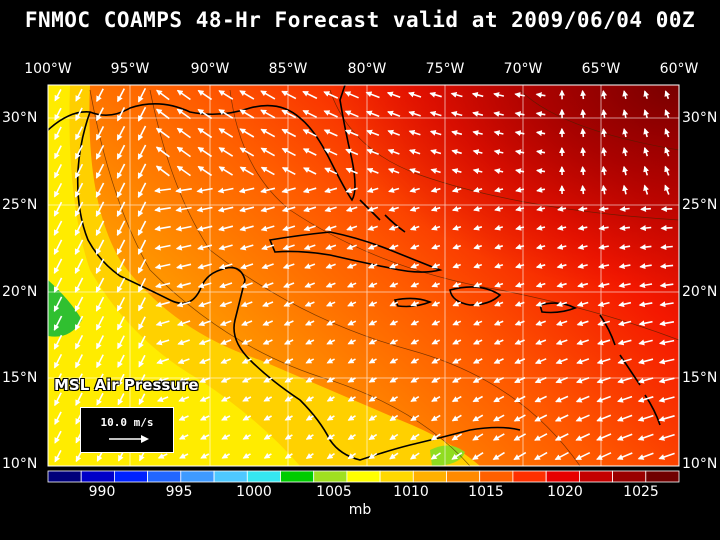 The width and height of the screenshot is (720, 540). I want to click on lon-label: 75°W, so click(445, 69).